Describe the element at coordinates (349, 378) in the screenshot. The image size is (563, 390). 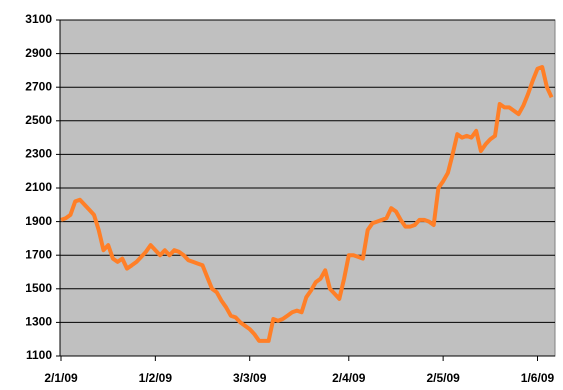
I see `x-tick-label: 2/4/09` at that location.